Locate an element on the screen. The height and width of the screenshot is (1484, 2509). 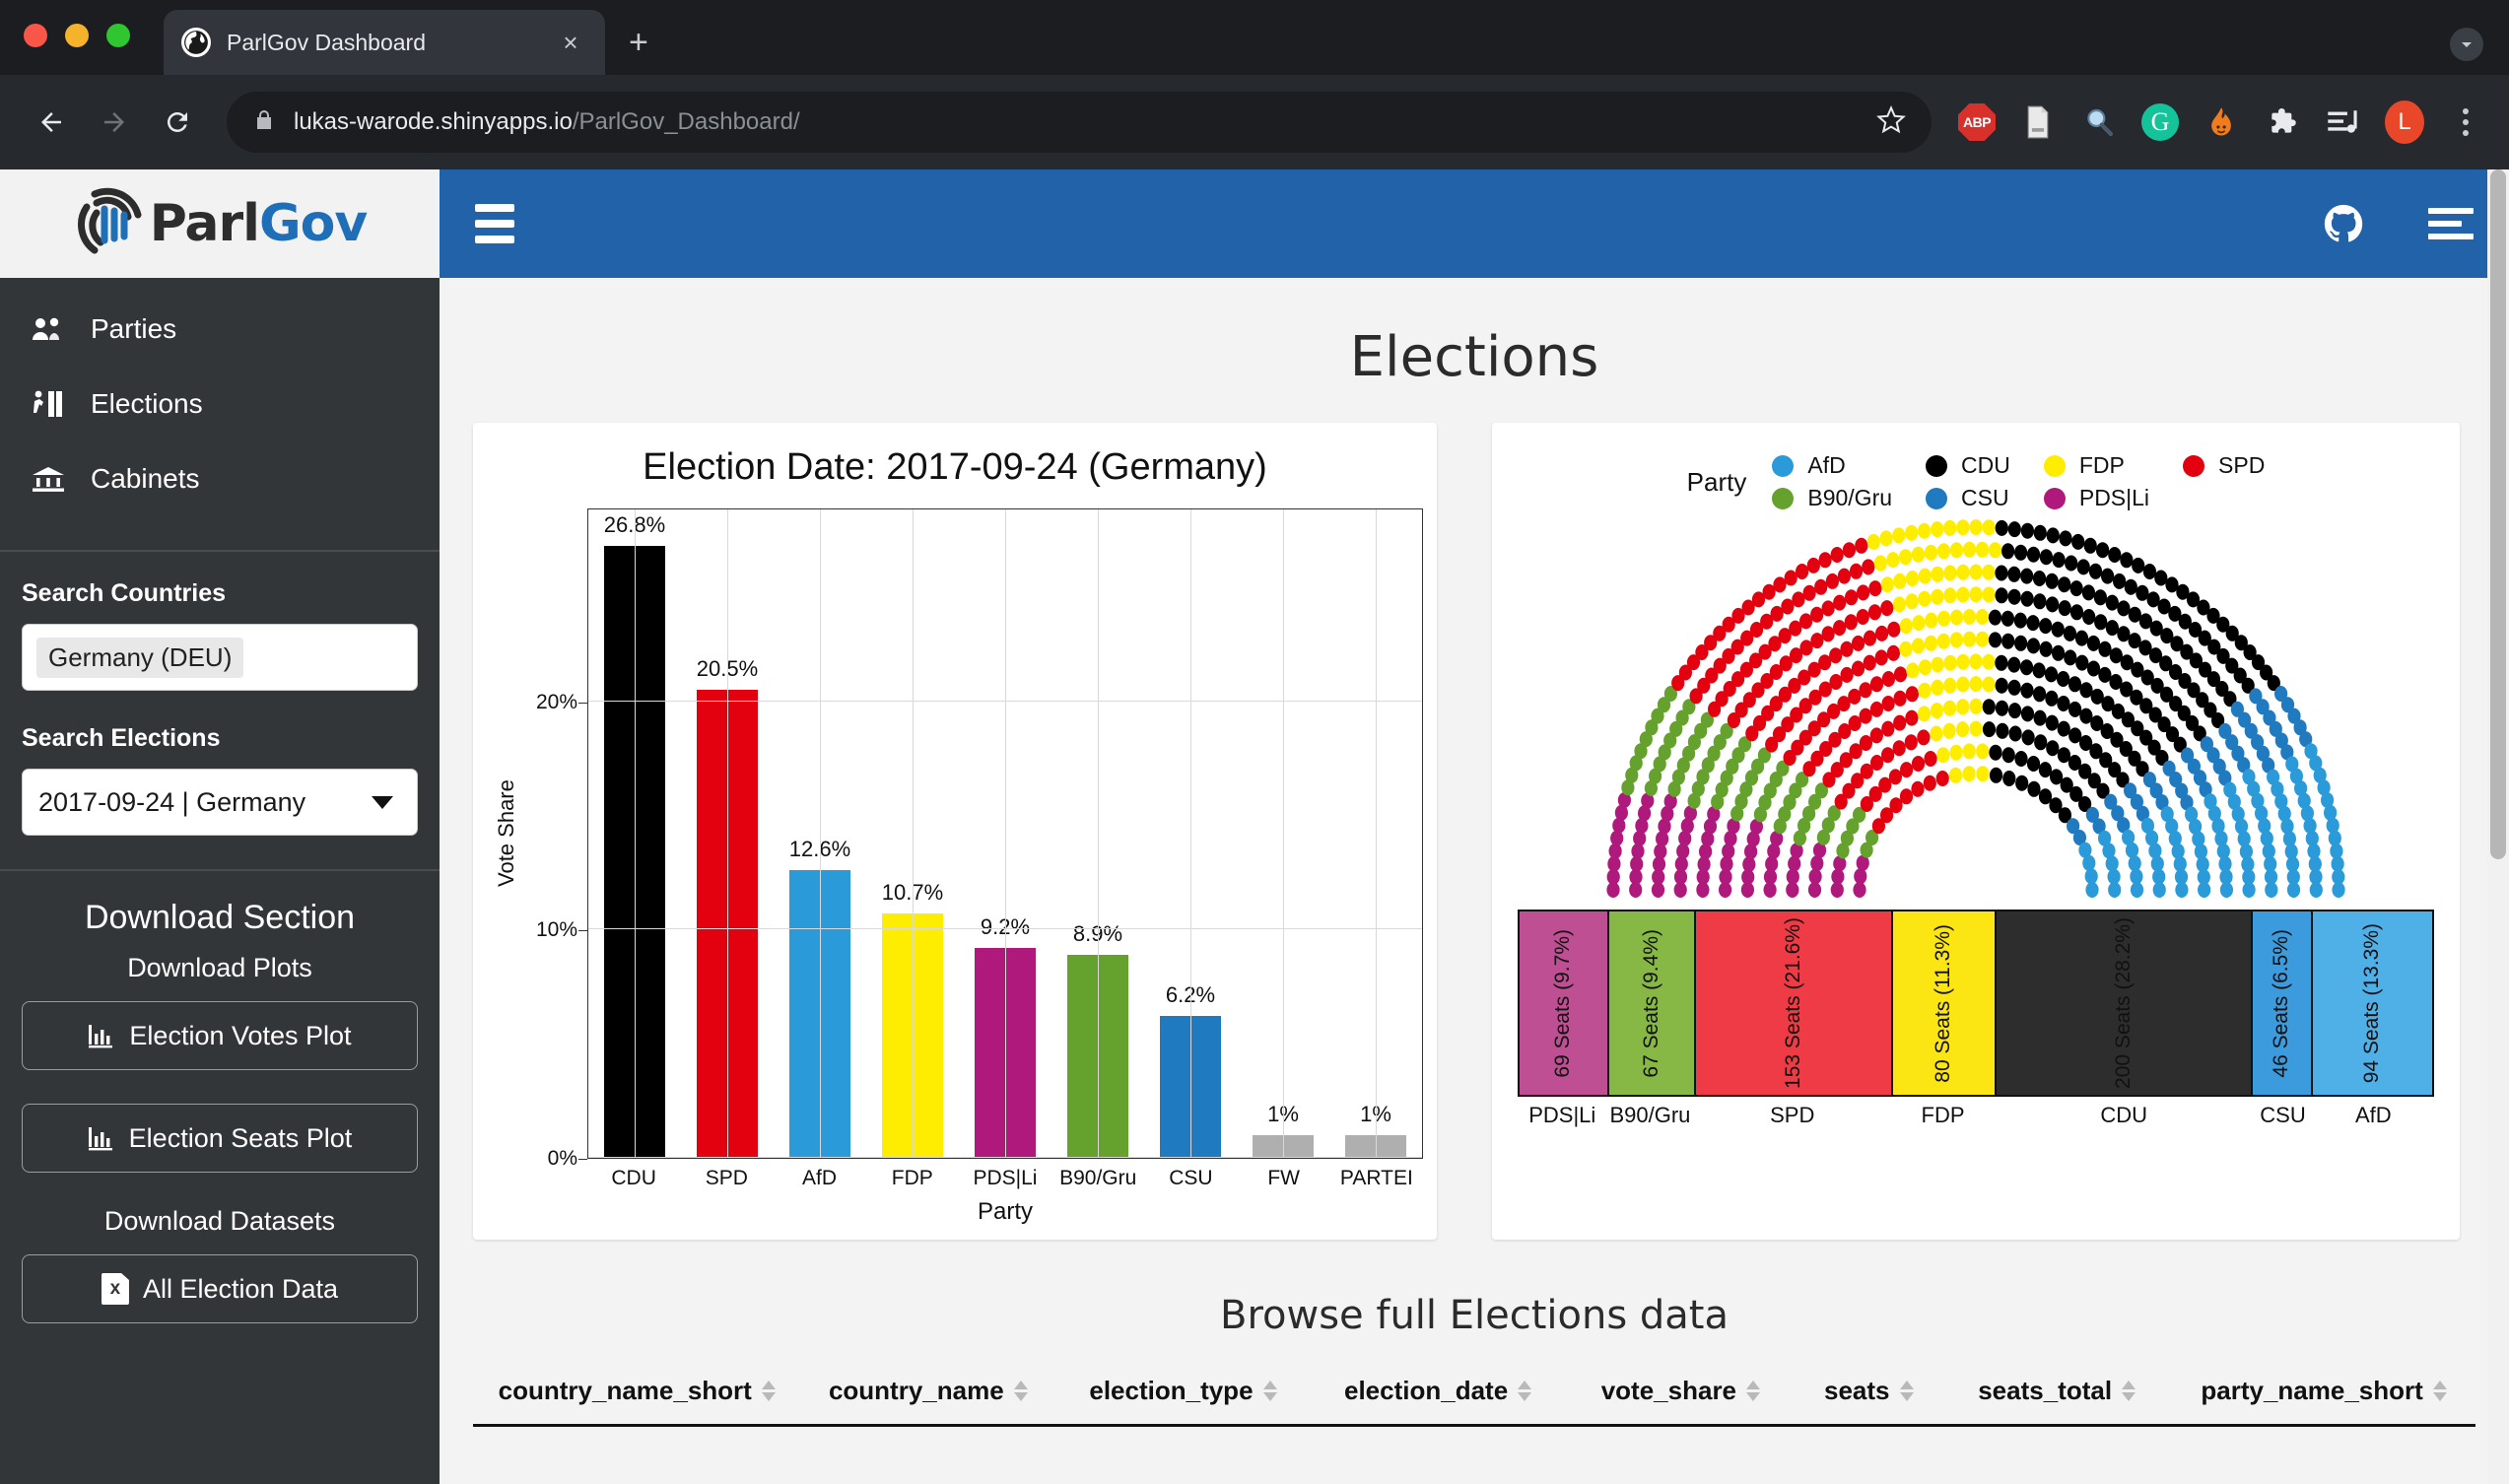
y-tick-label: 10% is located at coordinates (561, 930).